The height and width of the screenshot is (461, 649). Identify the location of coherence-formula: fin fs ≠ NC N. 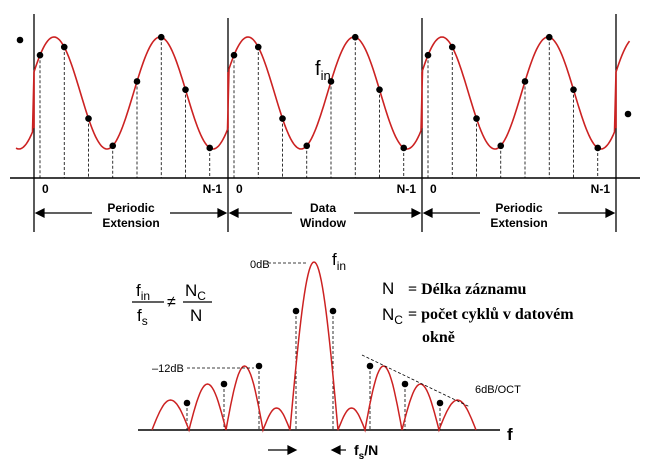
(172, 304).